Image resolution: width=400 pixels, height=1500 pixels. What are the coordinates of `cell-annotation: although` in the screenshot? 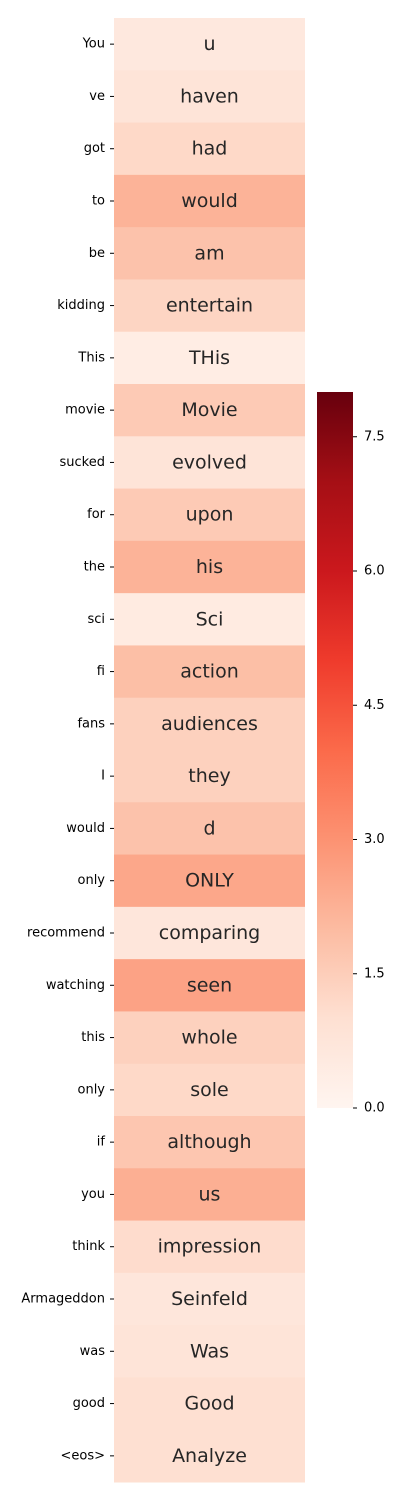 It's located at (209, 1142).